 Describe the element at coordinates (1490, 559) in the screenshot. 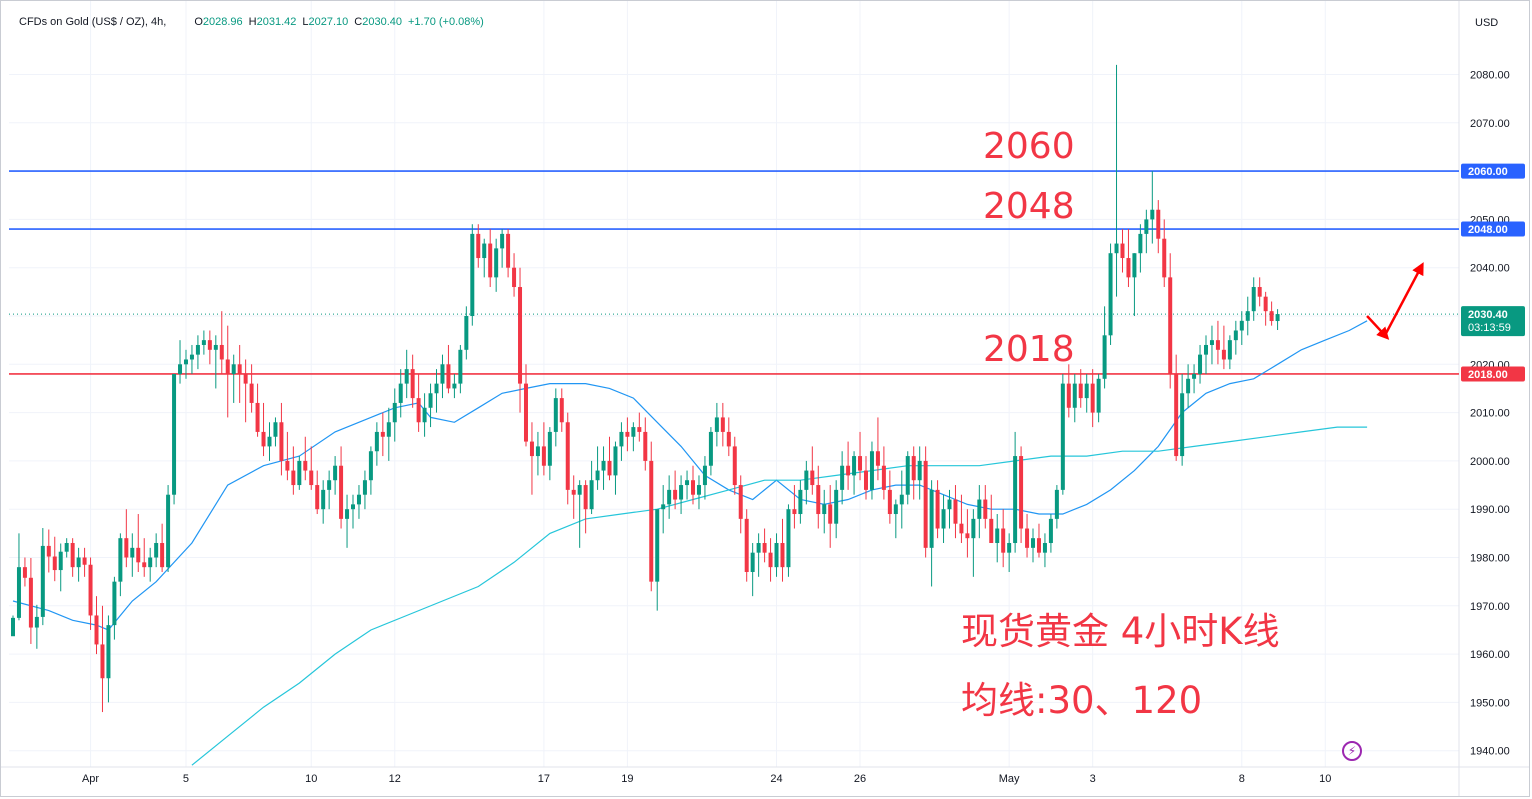

I see `price-tick-label: 1980.00` at that location.